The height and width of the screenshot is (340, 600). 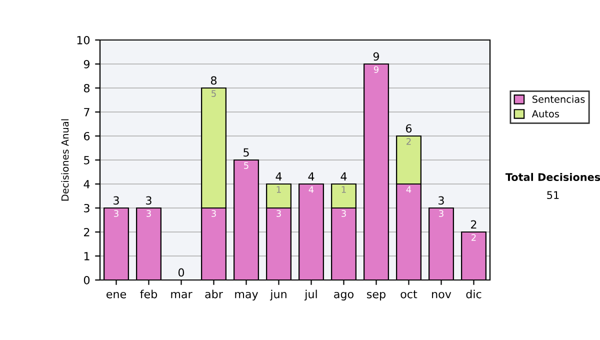 I want to click on y-tick-label: 9, so click(x=87, y=64).